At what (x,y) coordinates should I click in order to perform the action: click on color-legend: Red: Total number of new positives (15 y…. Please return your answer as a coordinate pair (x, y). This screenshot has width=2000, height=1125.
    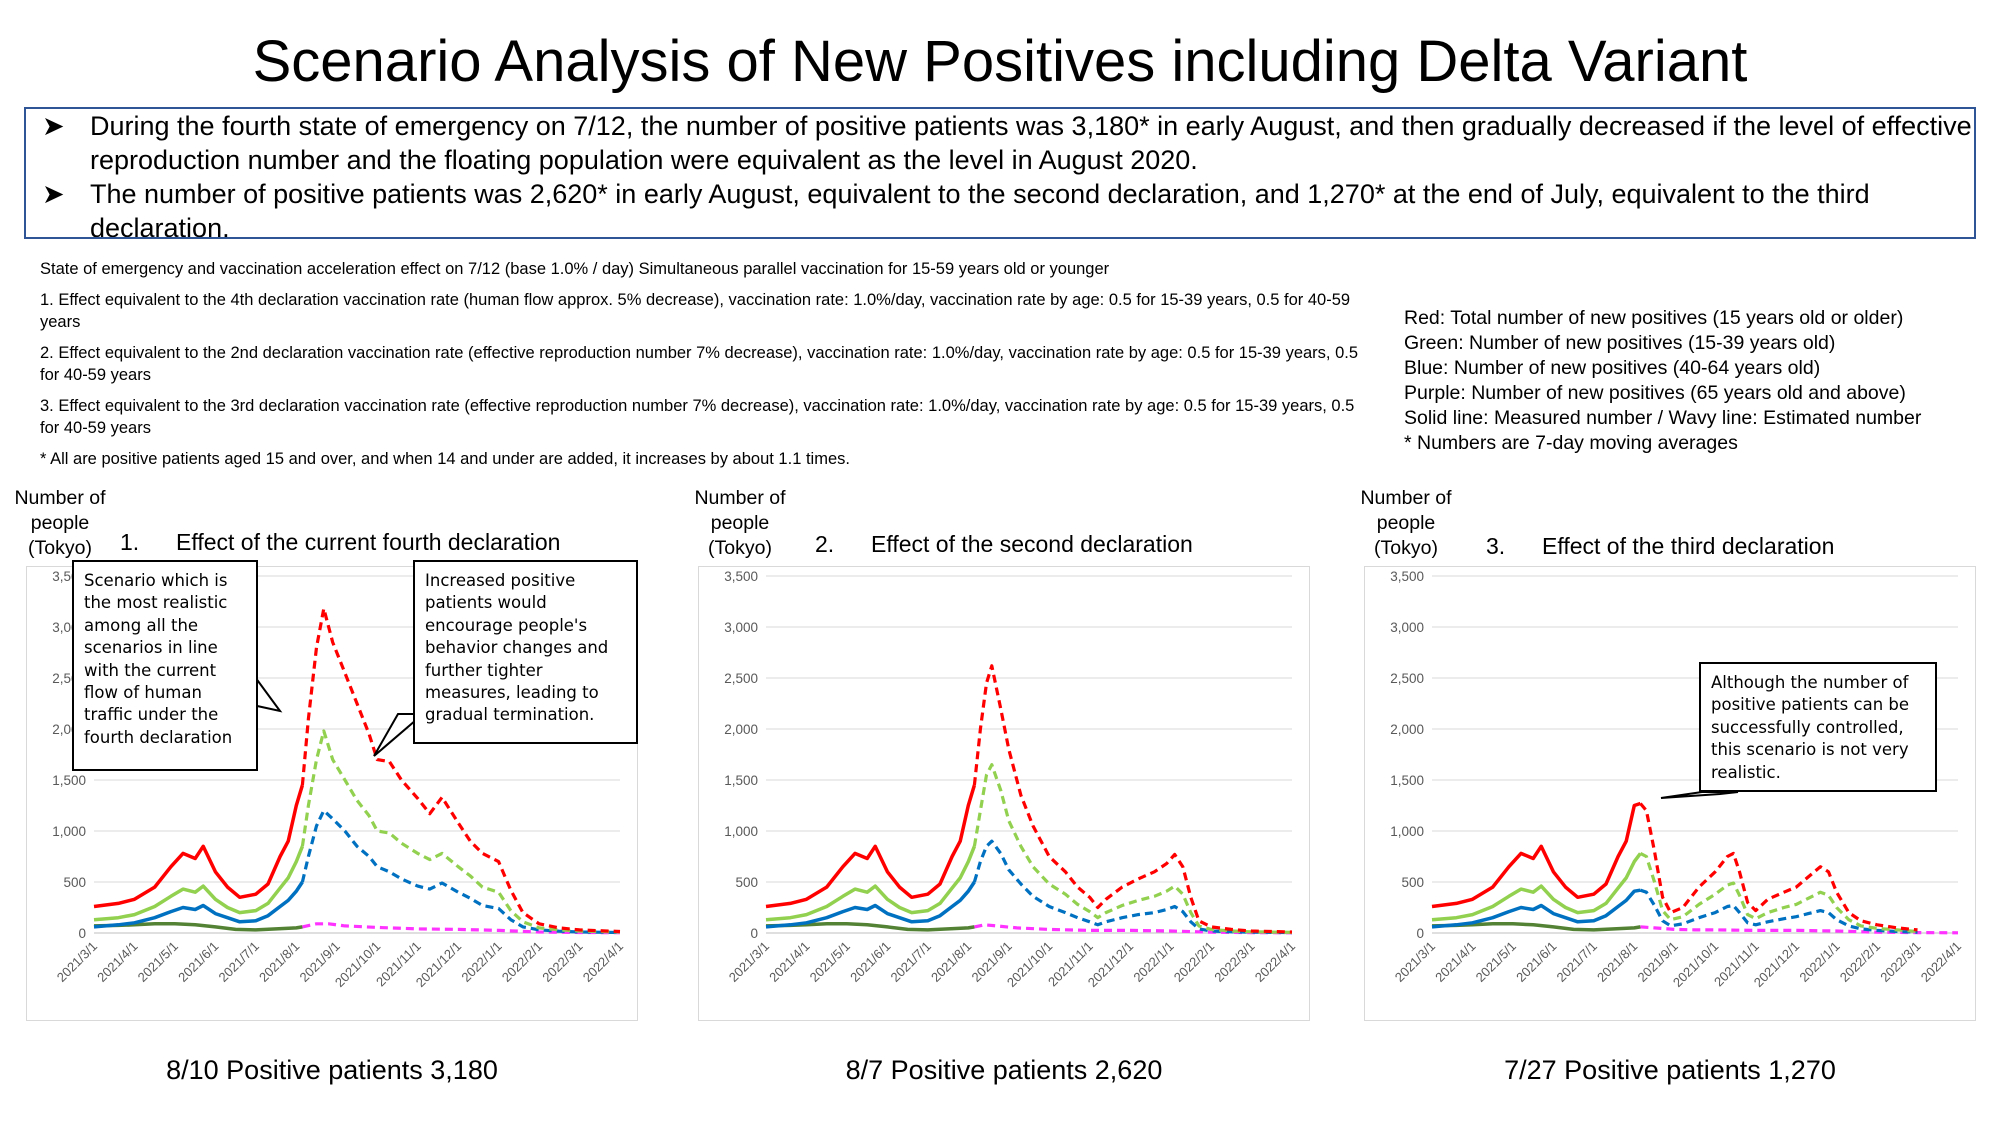
    Looking at the image, I should click on (1662, 381).